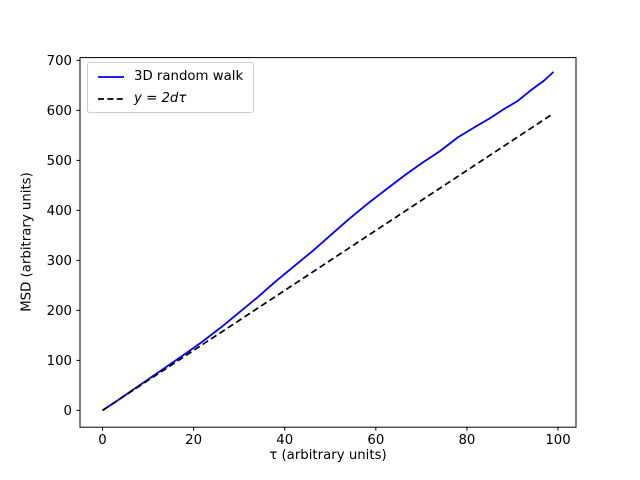  Describe the element at coordinates (189, 76) in the screenshot. I see `legend-label-random-walk: 3D random walk` at that location.